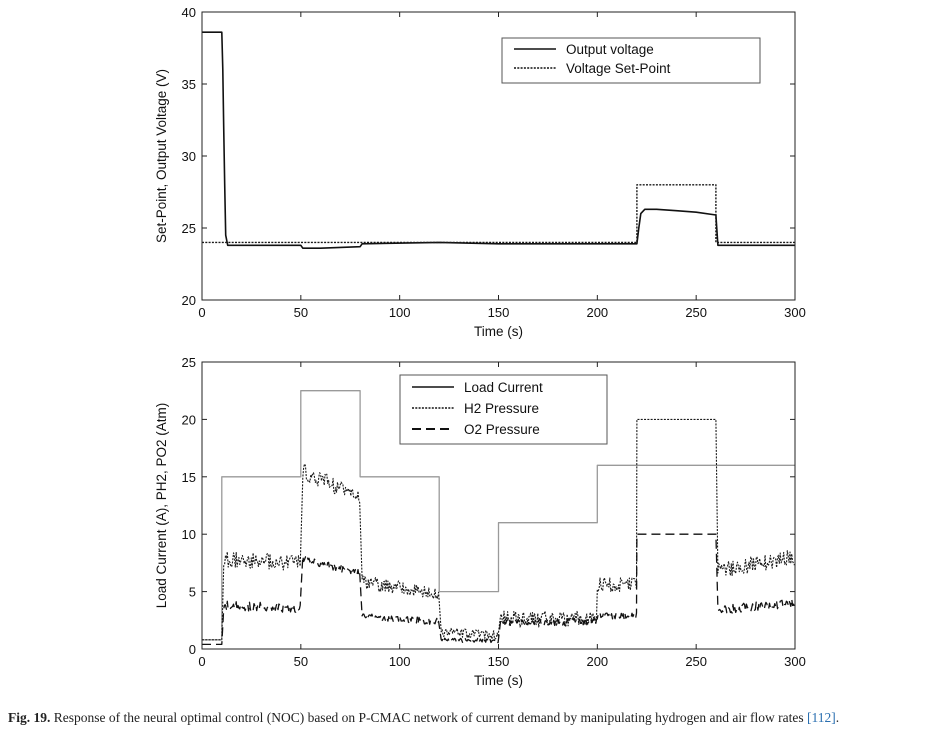 Image resolution: width=946 pixels, height=742 pixels. What do you see at coordinates (189, 477) in the screenshot?
I see `y-tick-label: 15` at bounding box center [189, 477].